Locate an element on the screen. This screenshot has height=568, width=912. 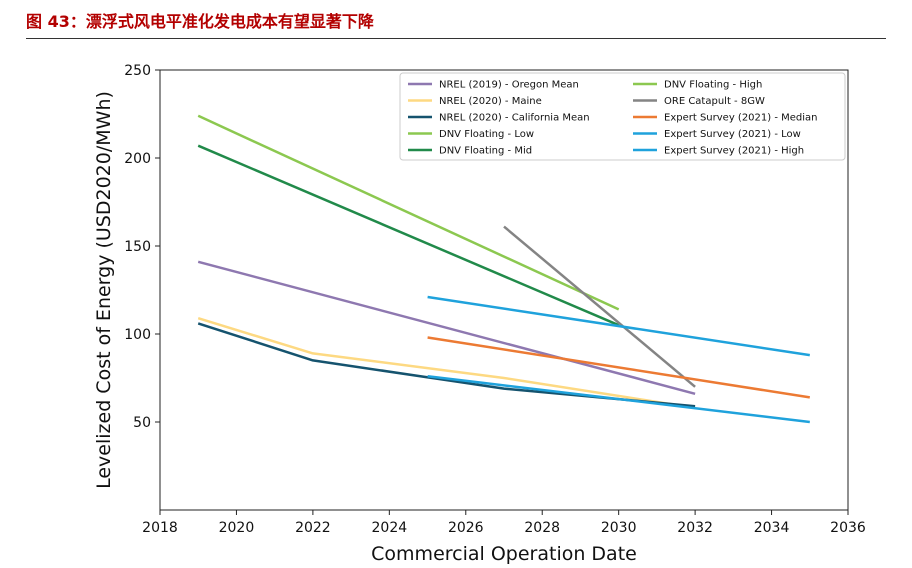
x-tick-label: 2026 is located at coordinates (466, 528).